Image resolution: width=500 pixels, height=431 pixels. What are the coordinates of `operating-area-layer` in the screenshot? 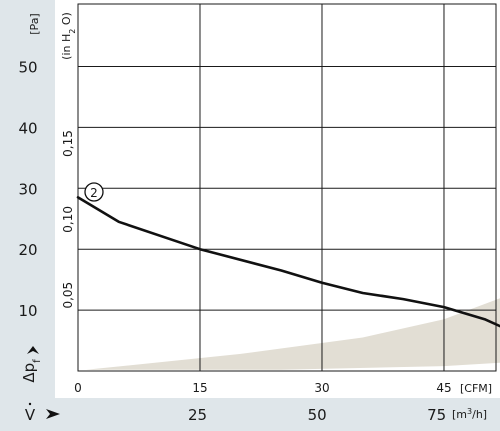 It's located at (293, 334).